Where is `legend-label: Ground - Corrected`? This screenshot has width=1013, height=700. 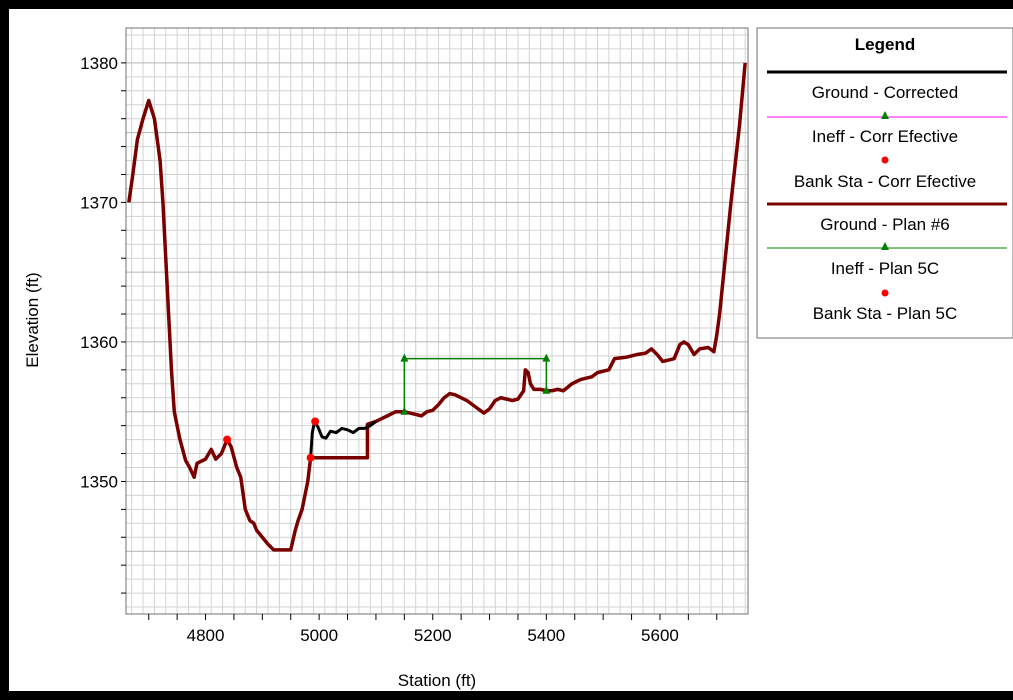
legend-label: Ground - Corrected is located at coordinates (885, 92).